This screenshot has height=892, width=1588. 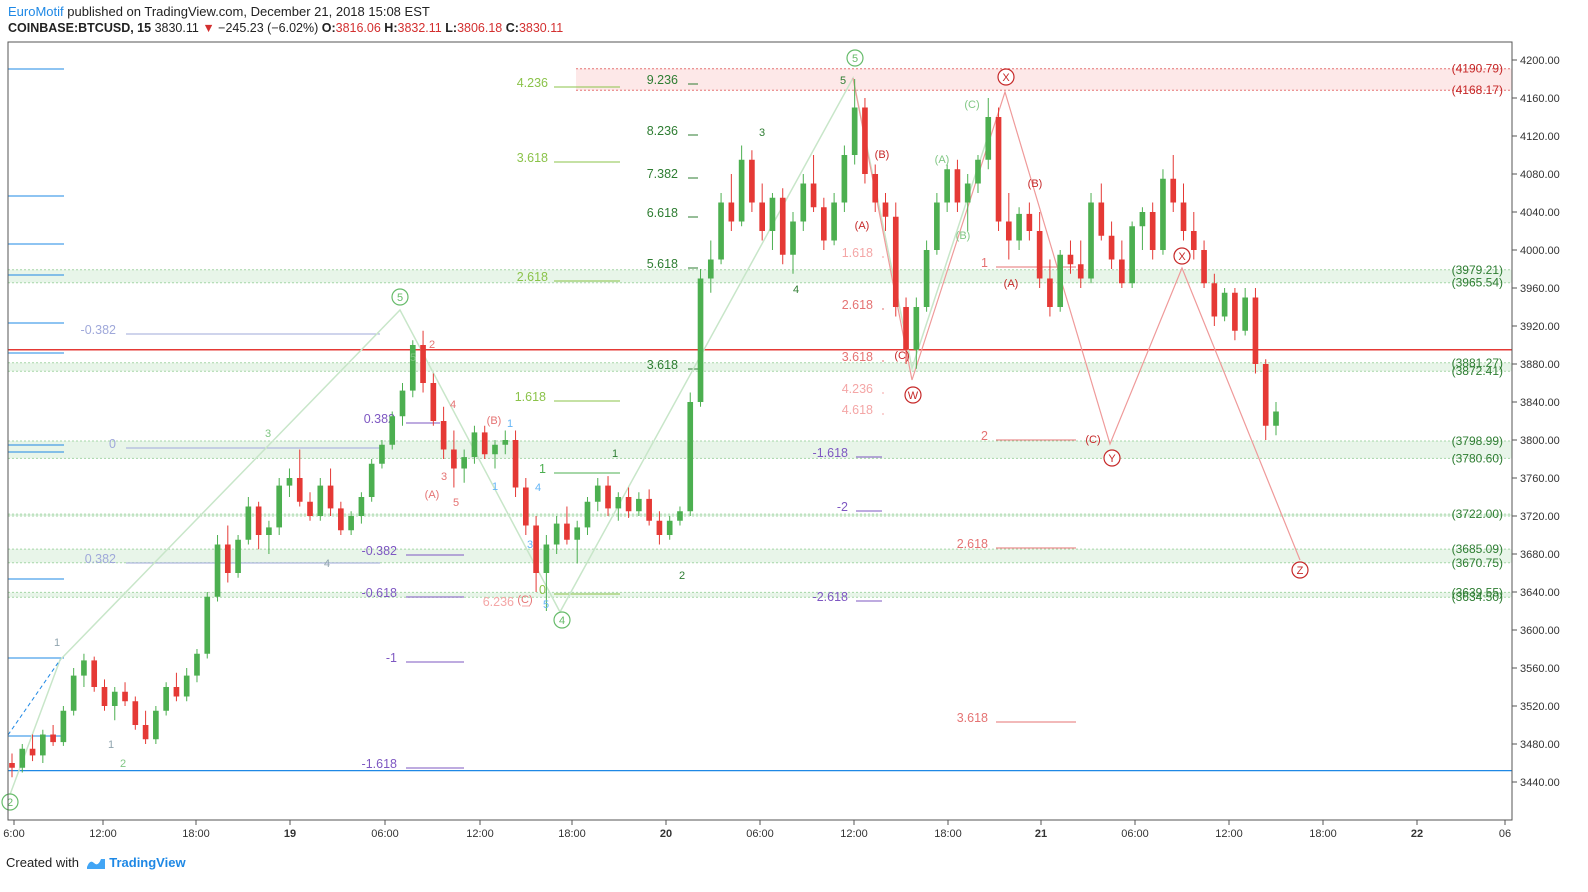 I want to click on open-label: O:, so click(x=328, y=28).